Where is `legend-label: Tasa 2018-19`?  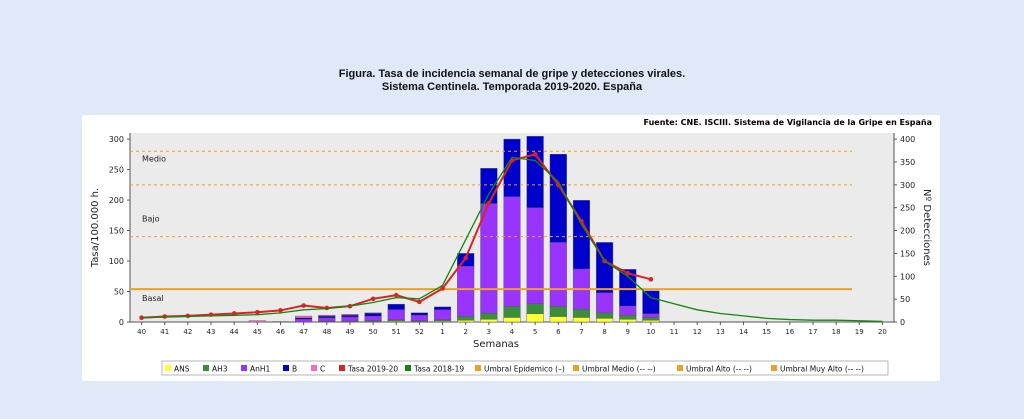 legend-label: Tasa 2018-19 is located at coordinates (438, 369).